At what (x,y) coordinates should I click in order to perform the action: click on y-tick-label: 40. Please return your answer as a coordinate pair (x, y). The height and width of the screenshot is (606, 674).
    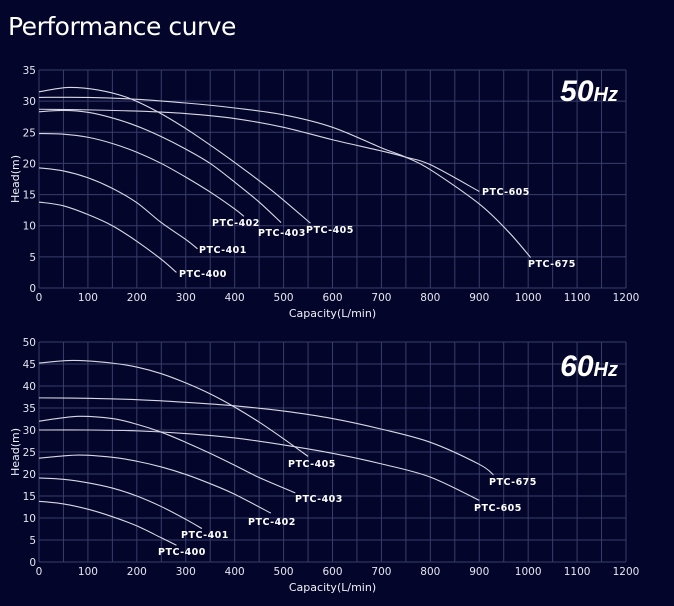
    Looking at the image, I should click on (29, 387).